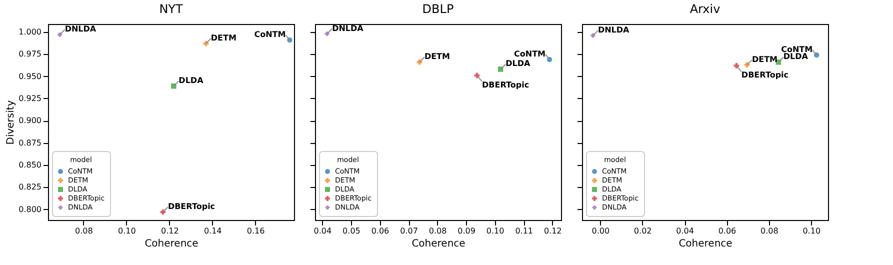 This screenshot has width=893, height=265. I want to click on x-tick-label: 0.02, so click(643, 231).